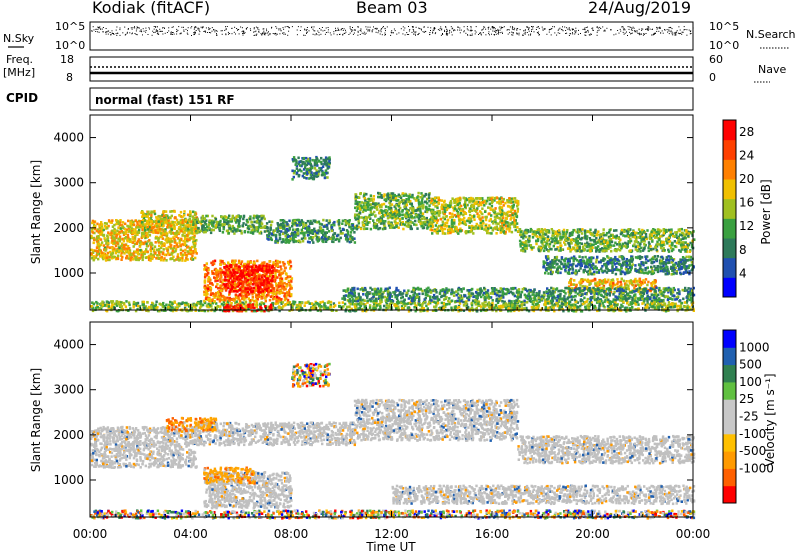  I want to click on nsky-label: N.Sky, so click(19, 38).